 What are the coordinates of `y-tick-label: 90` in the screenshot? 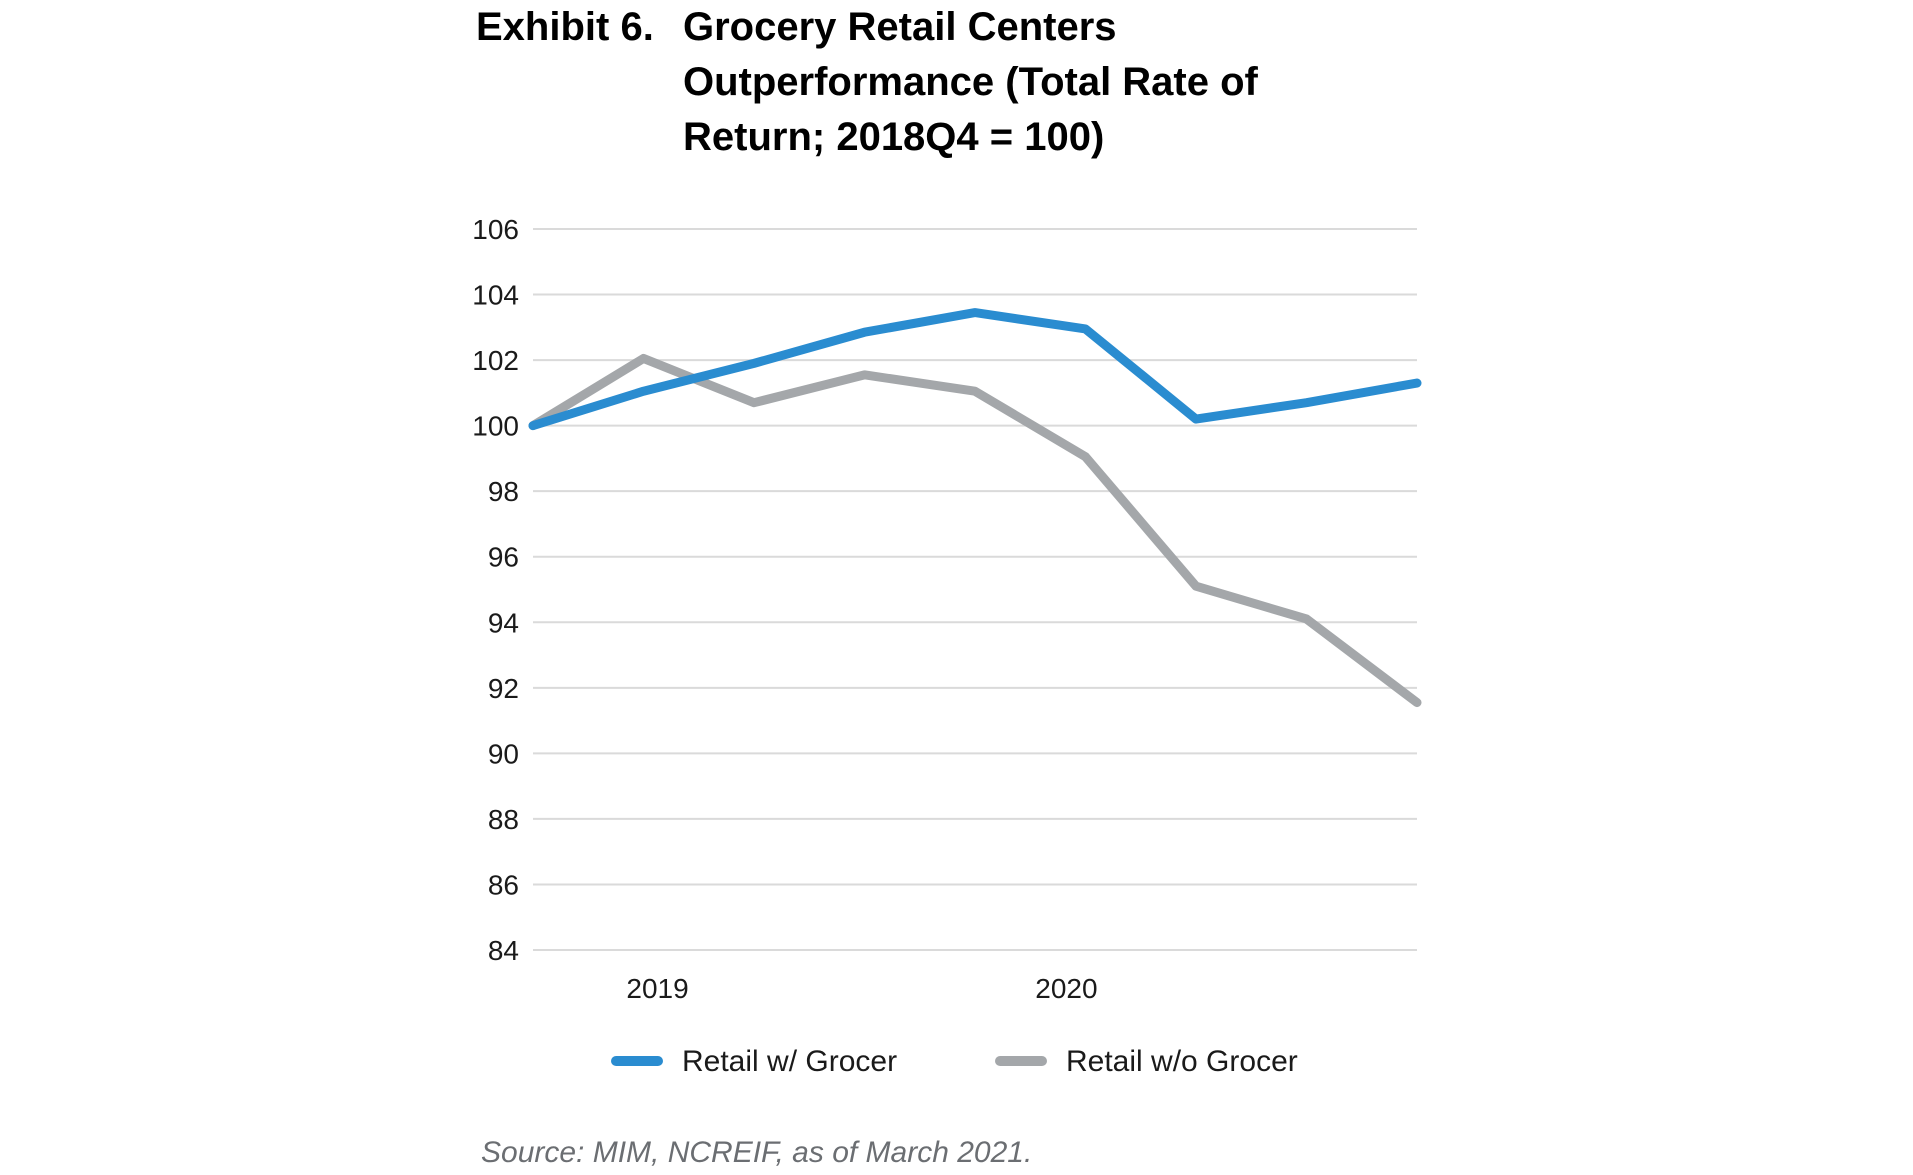 It's located at (503, 753).